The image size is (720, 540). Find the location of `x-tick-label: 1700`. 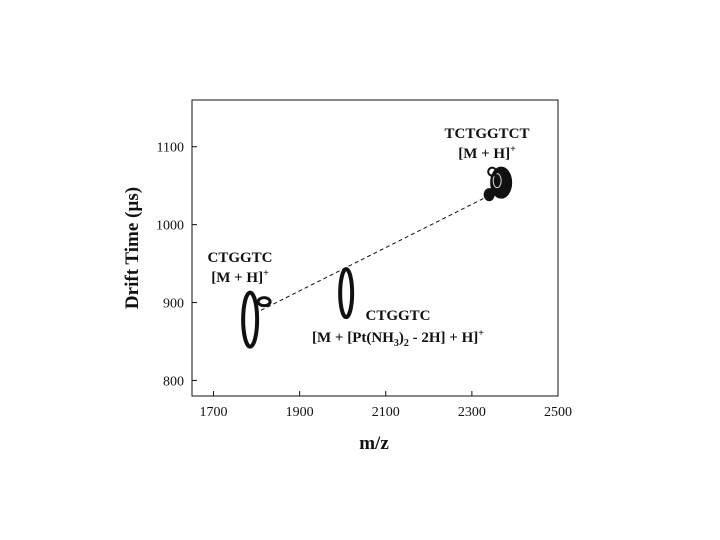

x-tick-label: 1700 is located at coordinates (214, 412).